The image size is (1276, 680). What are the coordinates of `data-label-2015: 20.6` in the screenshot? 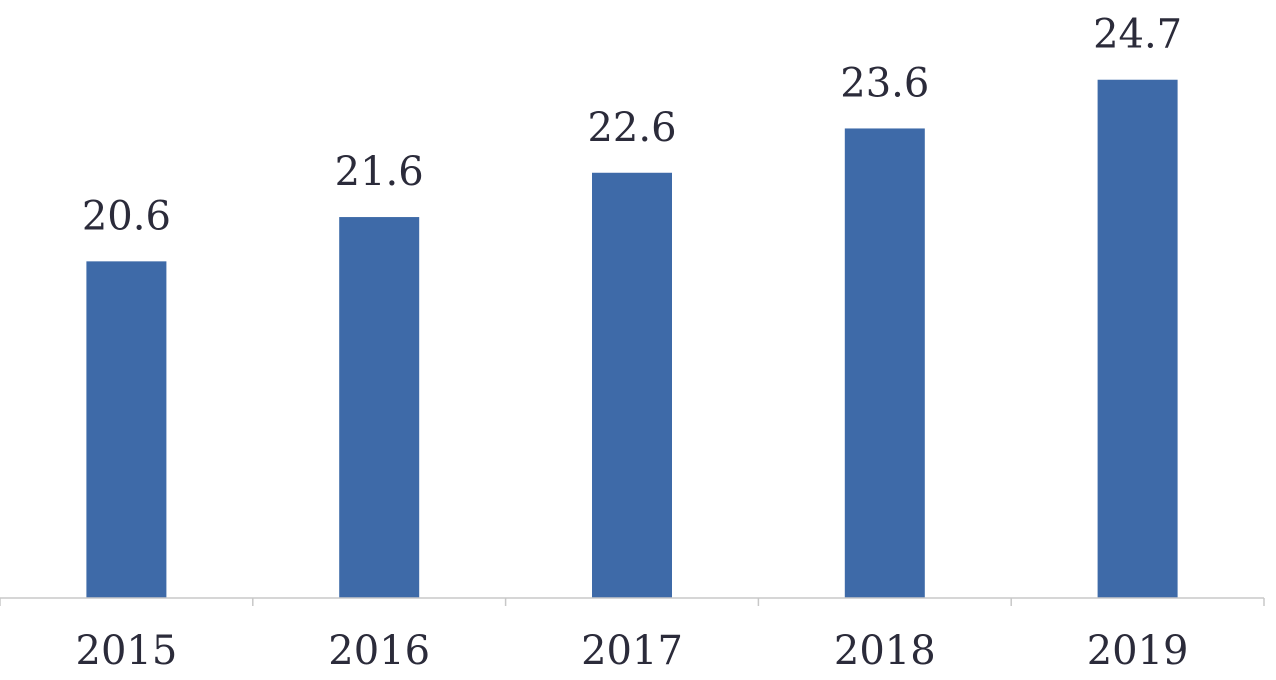 It's located at (126, 216).